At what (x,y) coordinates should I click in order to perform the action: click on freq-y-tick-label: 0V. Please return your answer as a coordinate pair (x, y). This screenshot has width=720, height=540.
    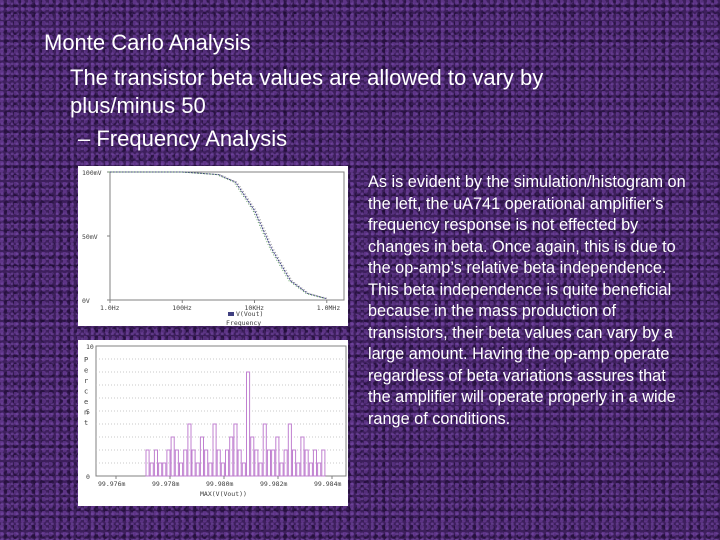
    Looking at the image, I should click on (86, 301).